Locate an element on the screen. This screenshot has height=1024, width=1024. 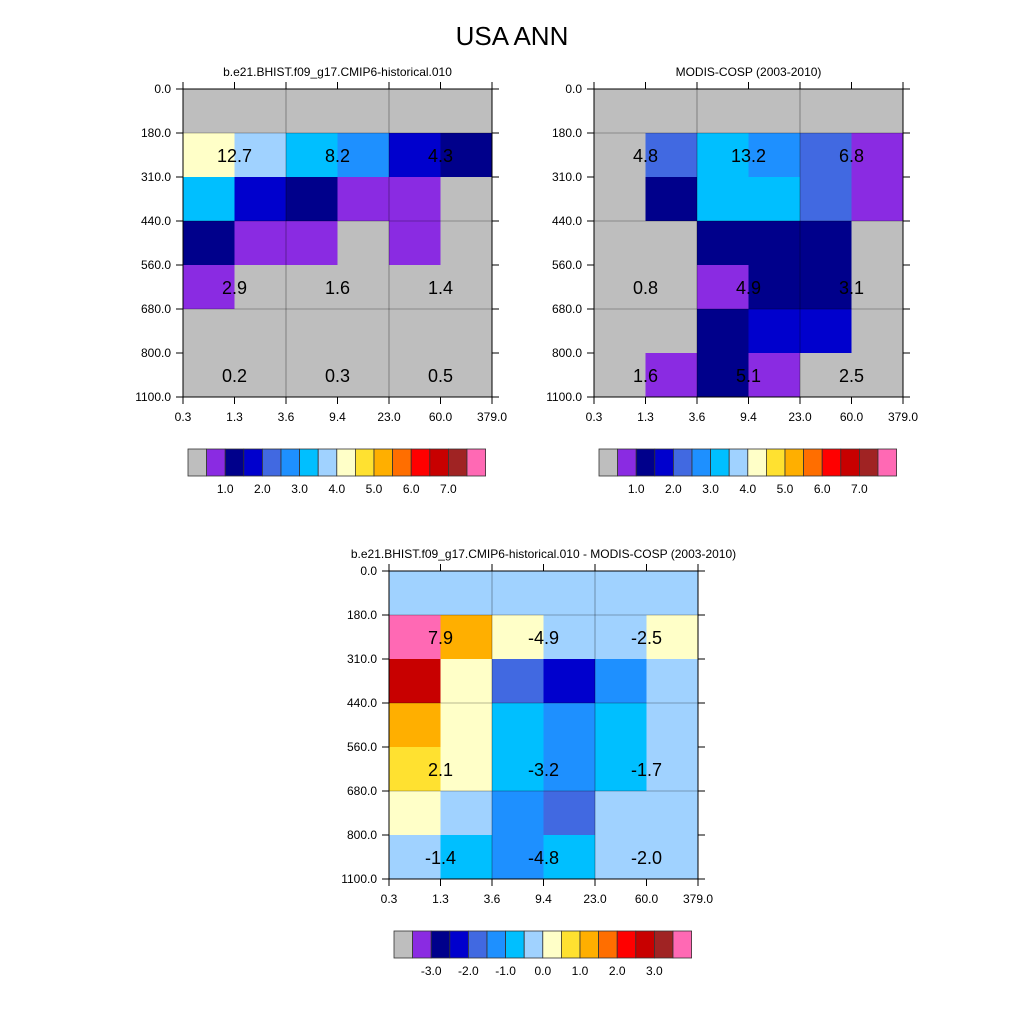
x-tick-label: 9.4 is located at coordinates (543, 899).